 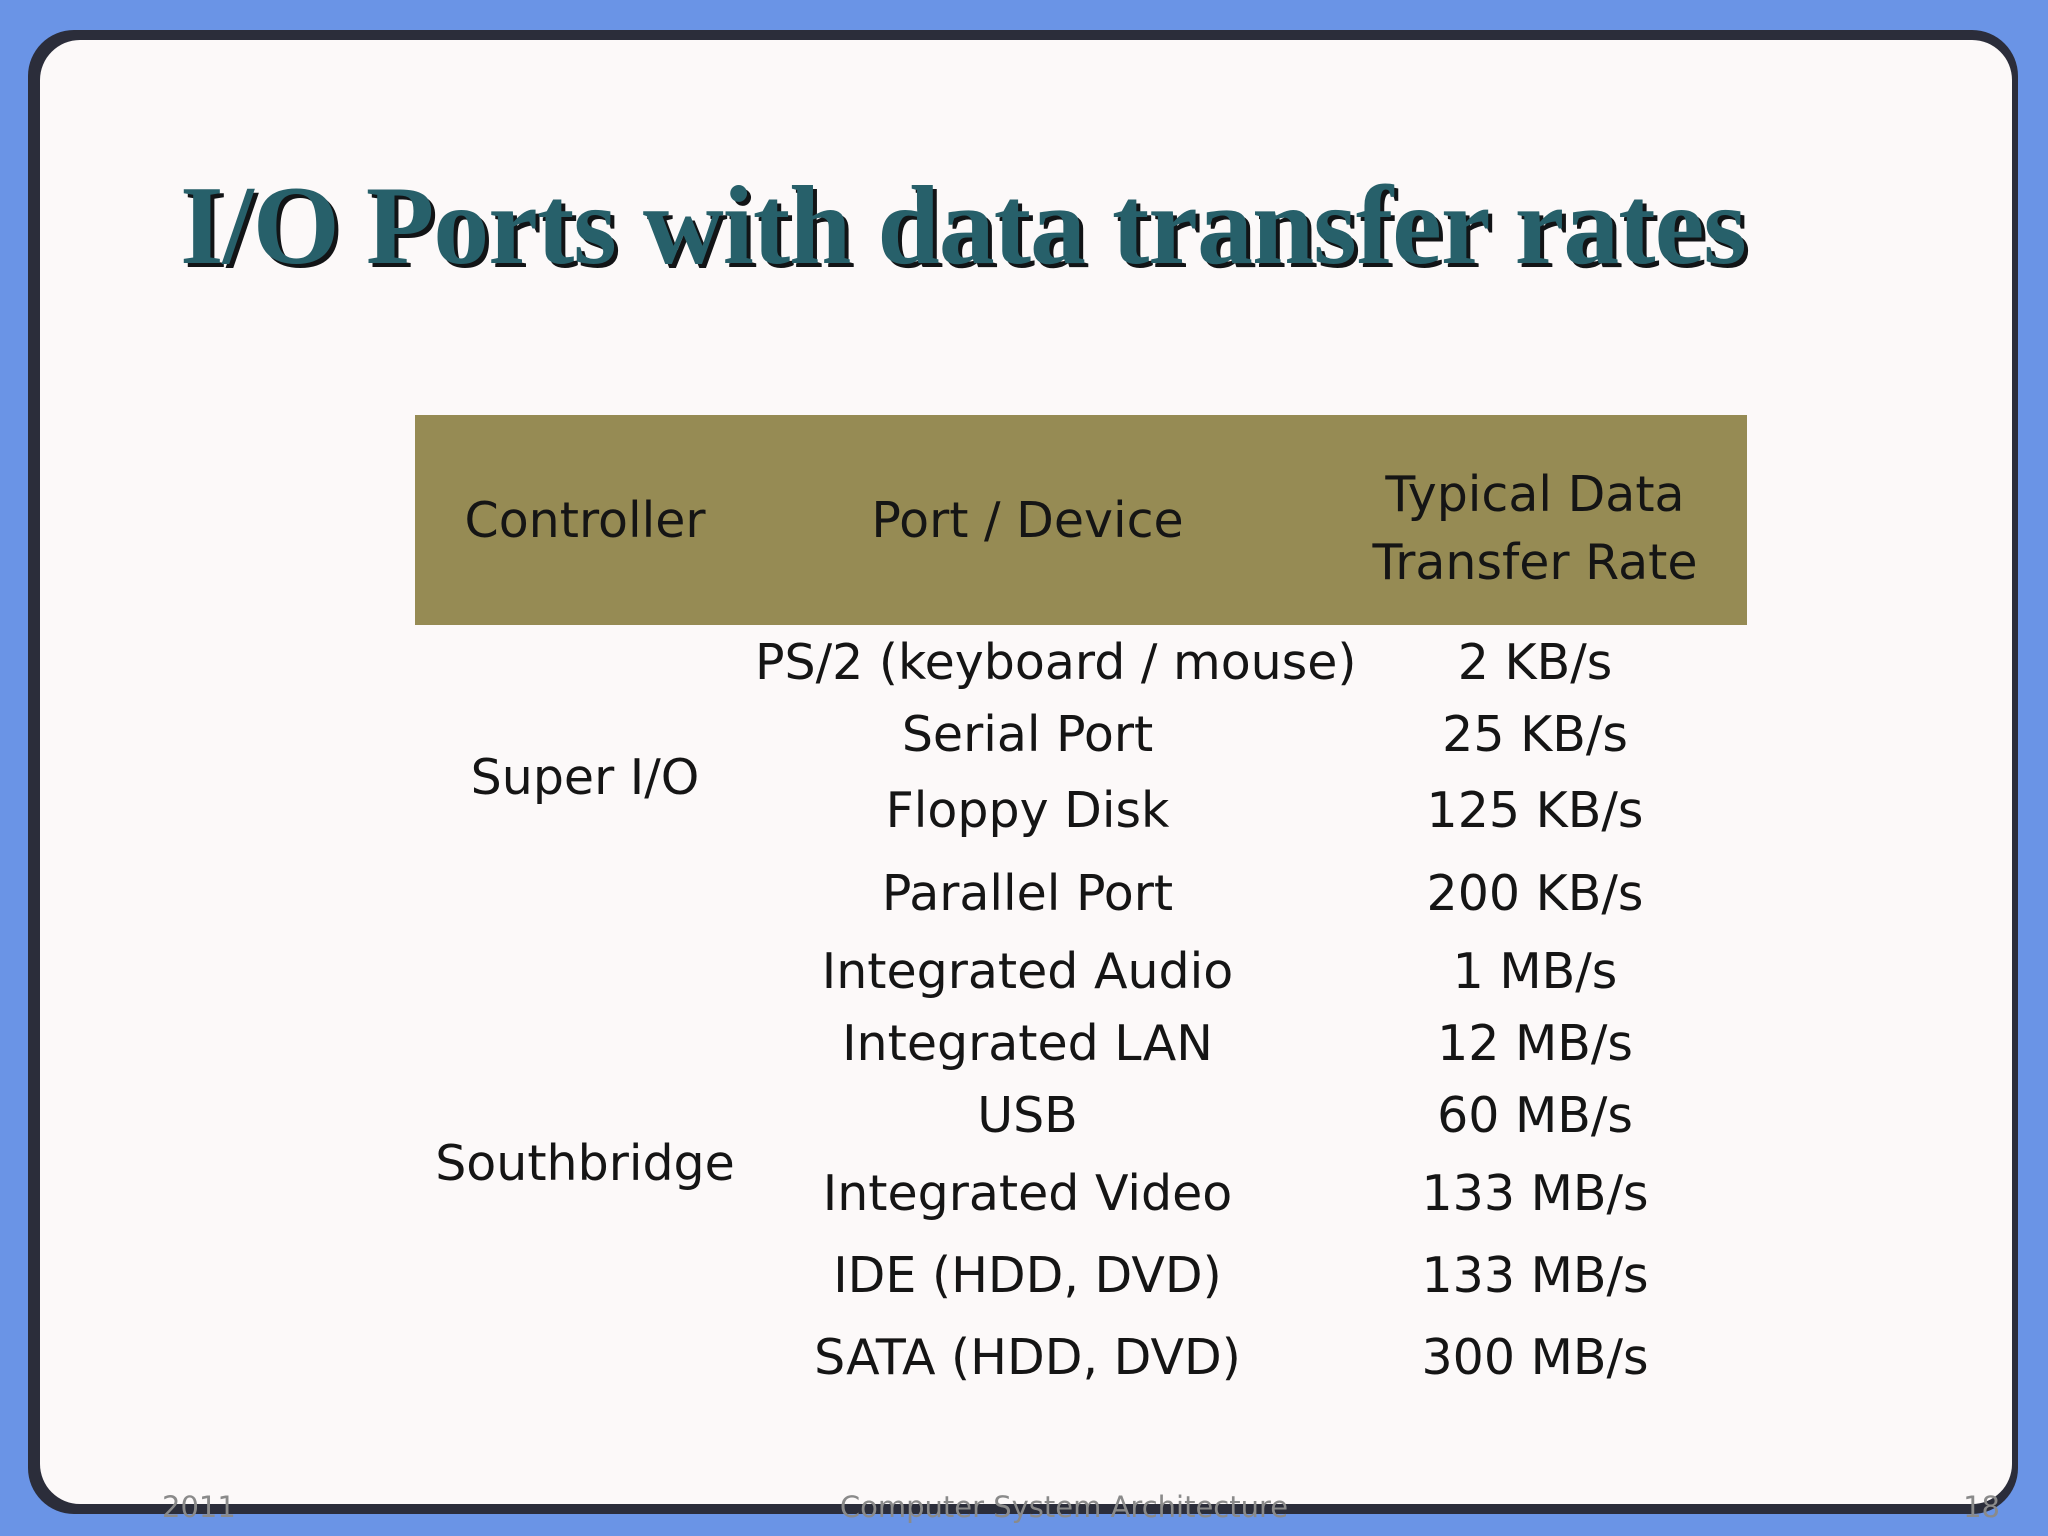 What do you see at coordinates (1535, 1043) in the screenshot?
I see `rate-cell: 12 MB/s` at bounding box center [1535, 1043].